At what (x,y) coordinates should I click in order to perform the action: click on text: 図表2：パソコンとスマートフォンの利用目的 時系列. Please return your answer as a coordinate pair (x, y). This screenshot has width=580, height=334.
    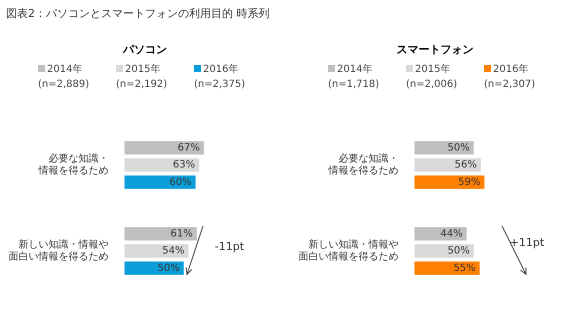
    Looking at the image, I should click on (138, 13).